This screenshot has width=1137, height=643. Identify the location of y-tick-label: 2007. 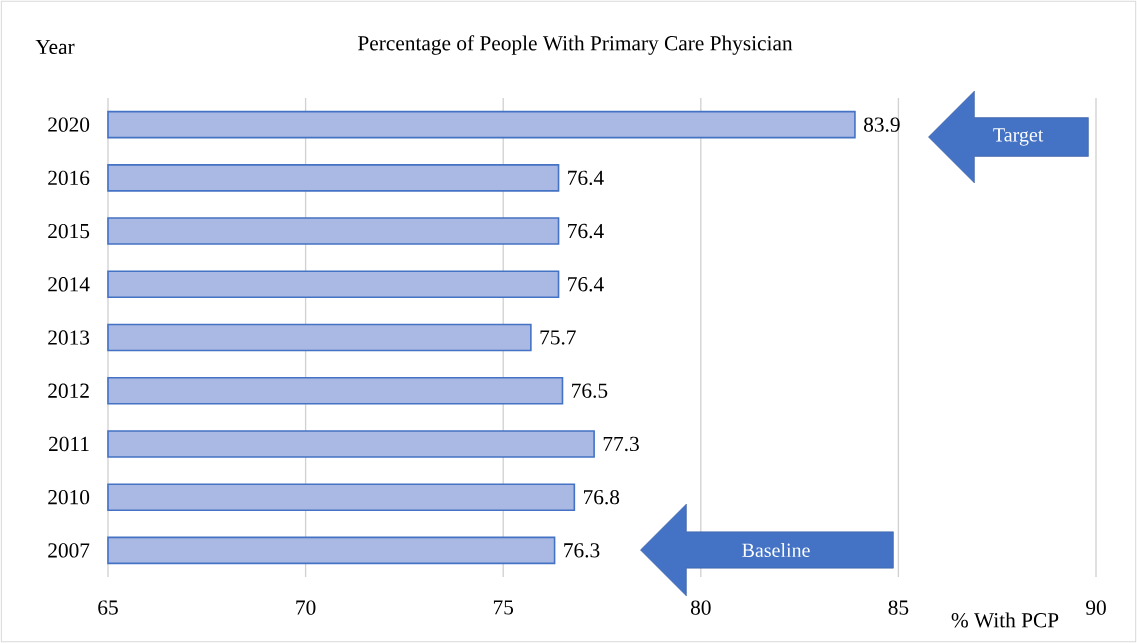
(69, 550).